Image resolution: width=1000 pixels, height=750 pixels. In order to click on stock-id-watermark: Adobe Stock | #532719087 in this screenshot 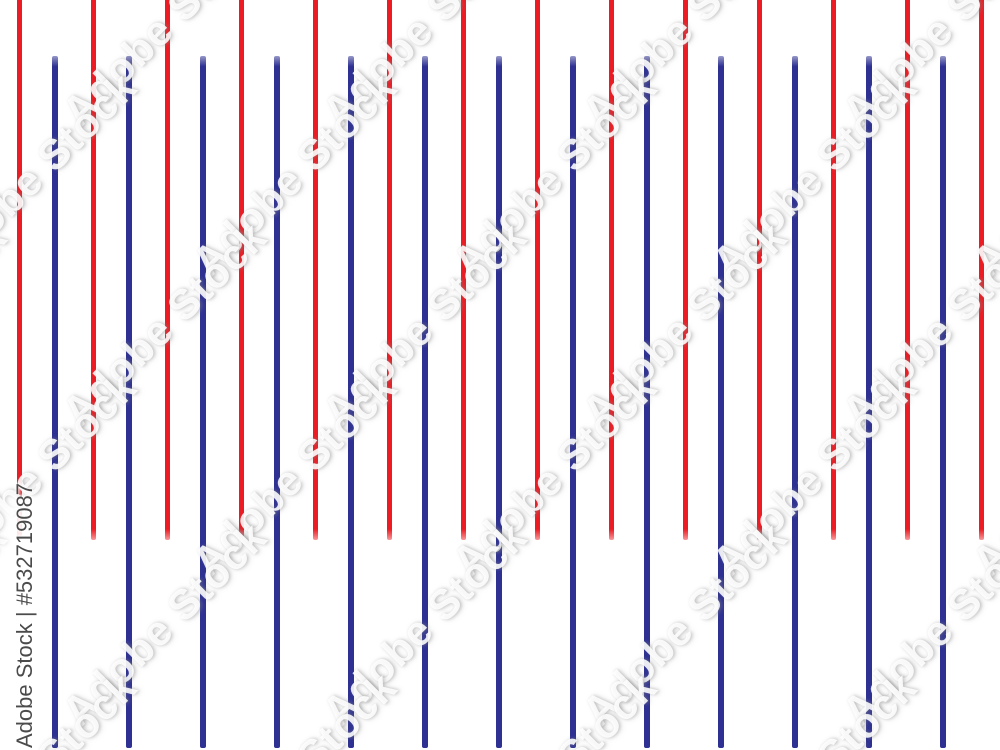, I will do `click(24, 615)`.